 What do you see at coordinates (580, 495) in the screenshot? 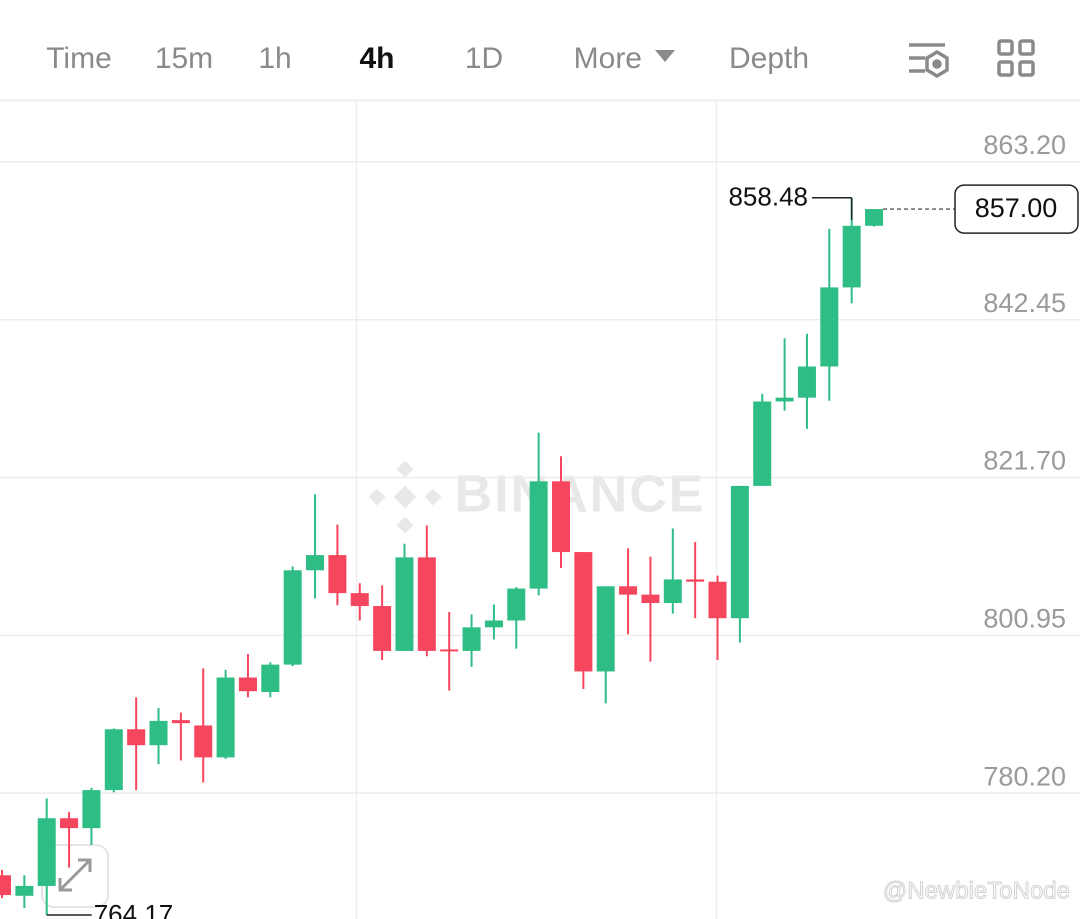
I see `watermark: BINANCE` at bounding box center [580, 495].